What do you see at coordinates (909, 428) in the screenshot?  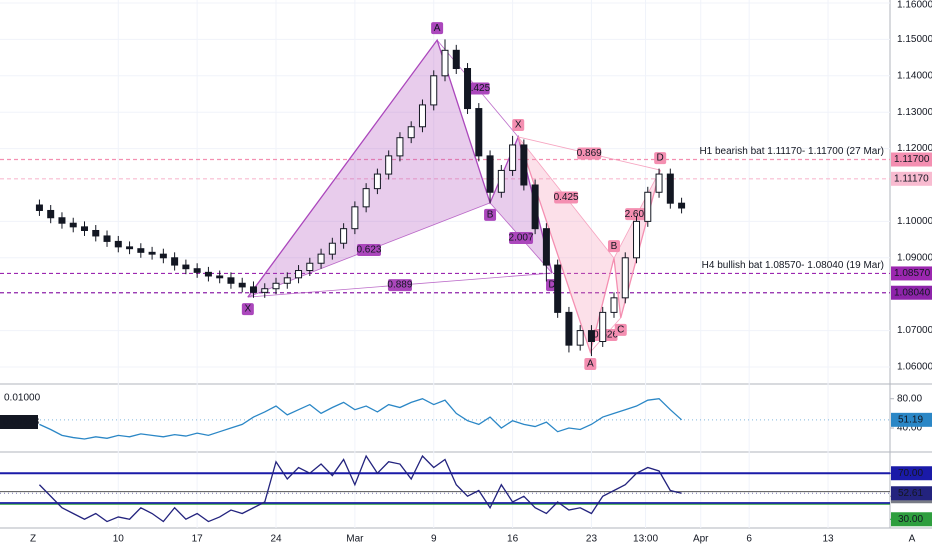 I see `y-tick-label: 40.00` at bounding box center [909, 428].